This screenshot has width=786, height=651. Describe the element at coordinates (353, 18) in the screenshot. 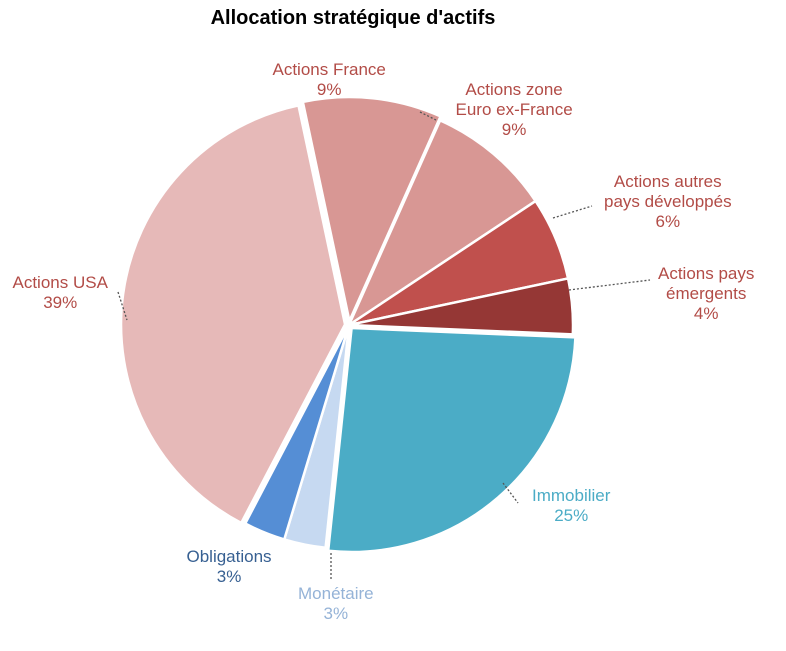

I see `chart-title: Allocation stratégique d'actifs` at that location.